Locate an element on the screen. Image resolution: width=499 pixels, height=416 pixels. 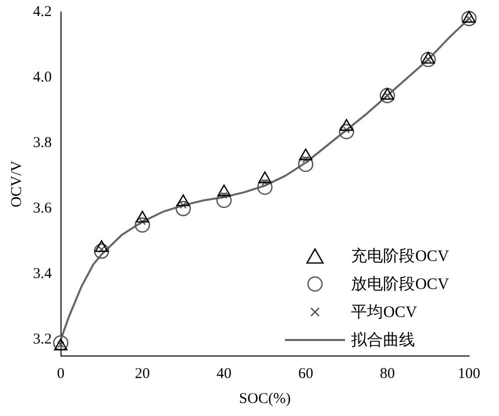
legend-label: 充电阶段OCV is located at coordinates (400, 256).